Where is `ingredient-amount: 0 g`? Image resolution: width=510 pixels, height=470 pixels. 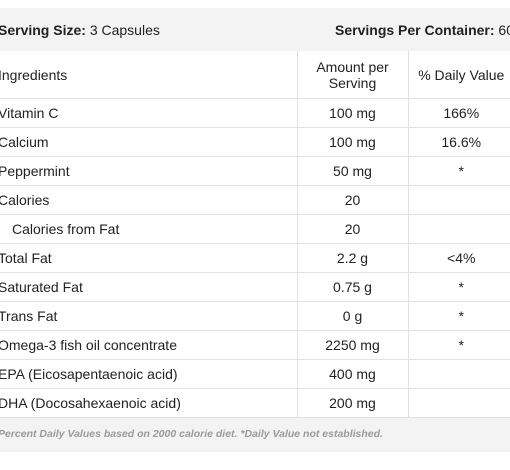
ingredient-amount: 0 g is located at coordinates (352, 316).